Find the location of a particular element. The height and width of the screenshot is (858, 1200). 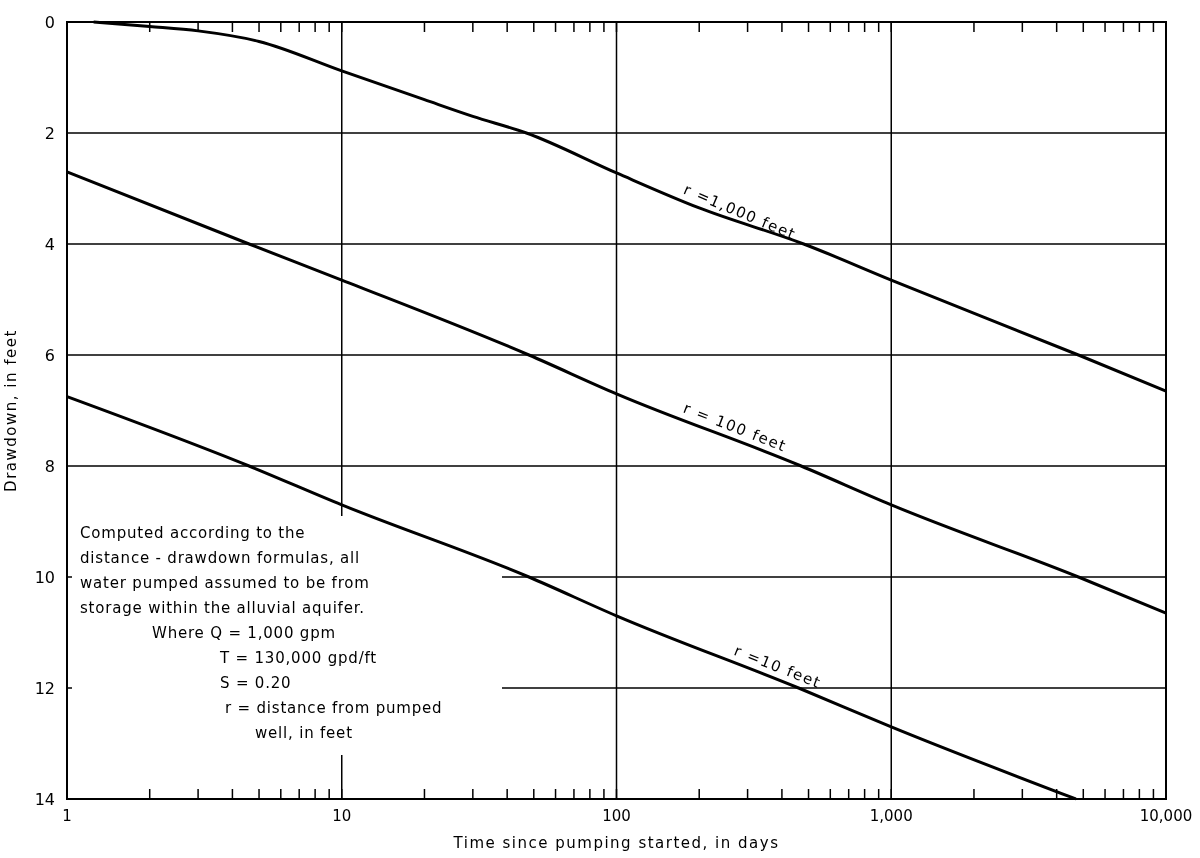

annotation: well, in feet is located at coordinates (304, 733).